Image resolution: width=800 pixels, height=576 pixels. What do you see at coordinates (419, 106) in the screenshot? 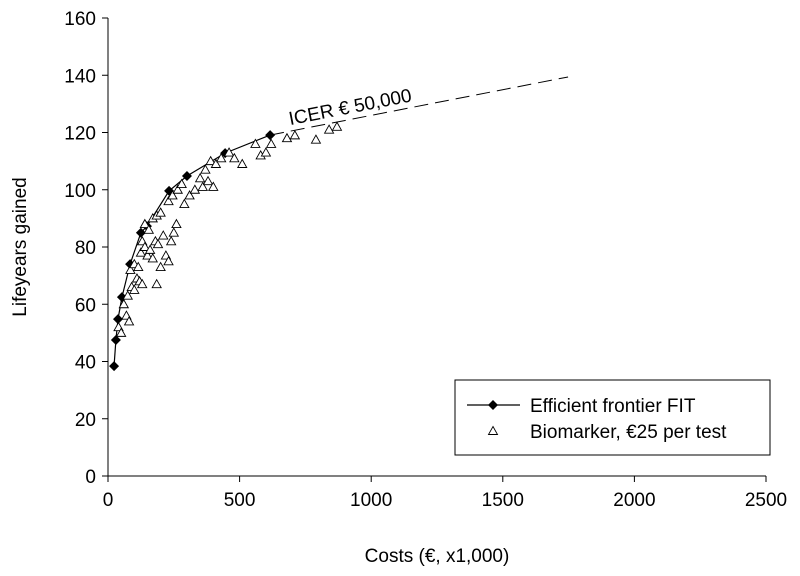
I see `icer-line` at bounding box center [419, 106].